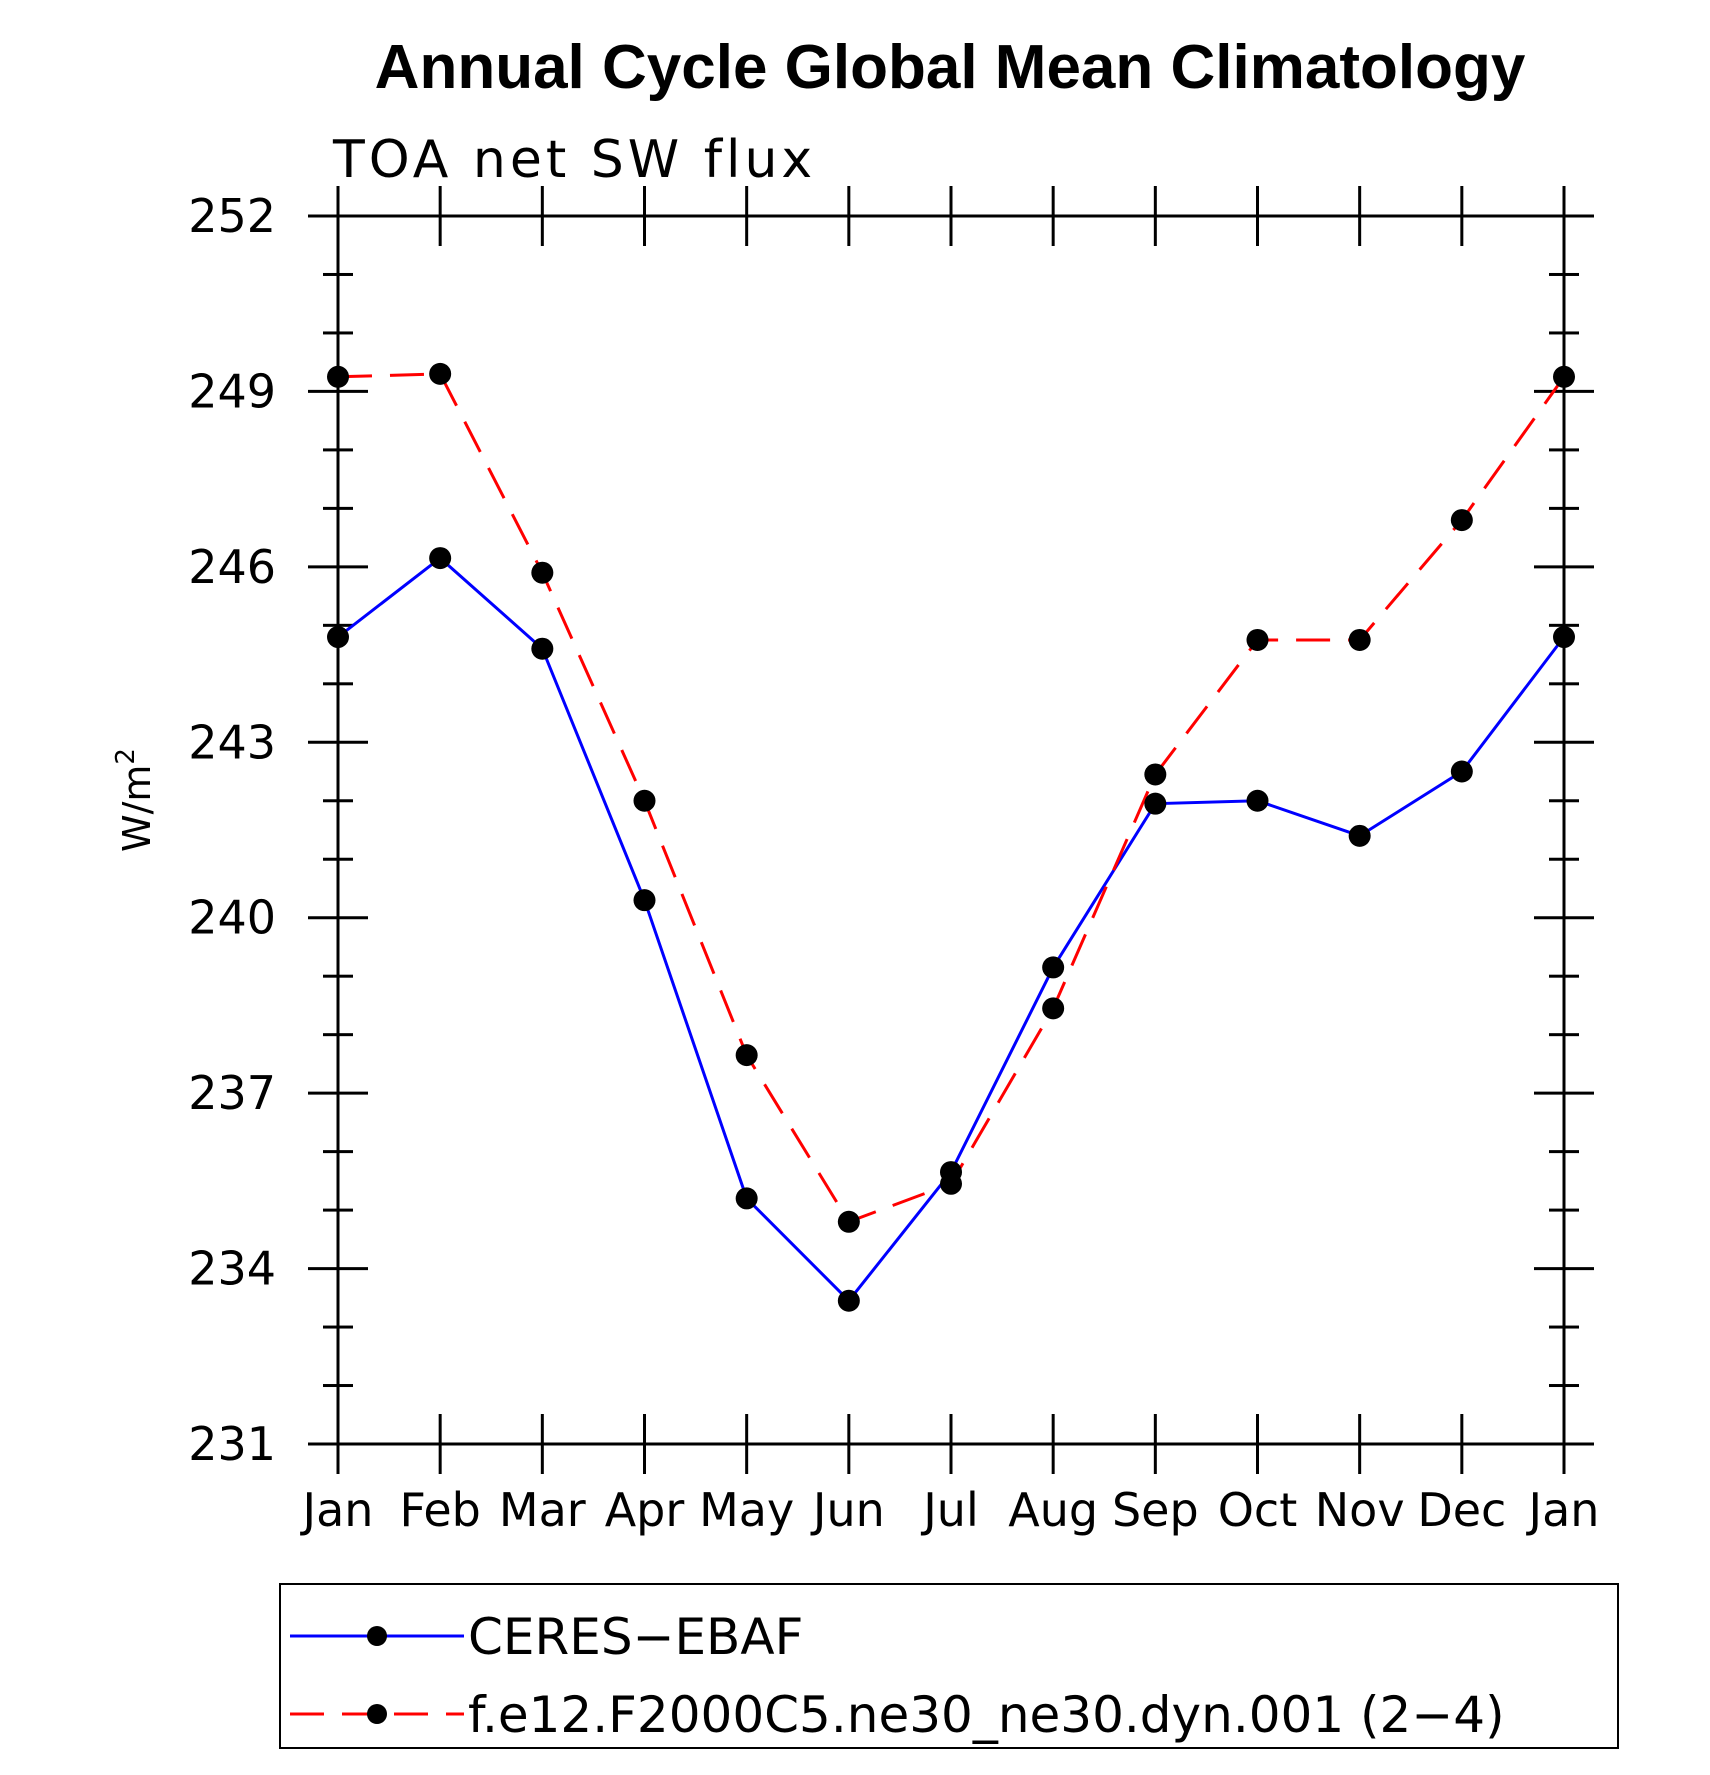 The height and width of the screenshot is (1775, 1710). What do you see at coordinates (232, 391) in the screenshot?
I see `y-tick-label: 249` at bounding box center [232, 391].